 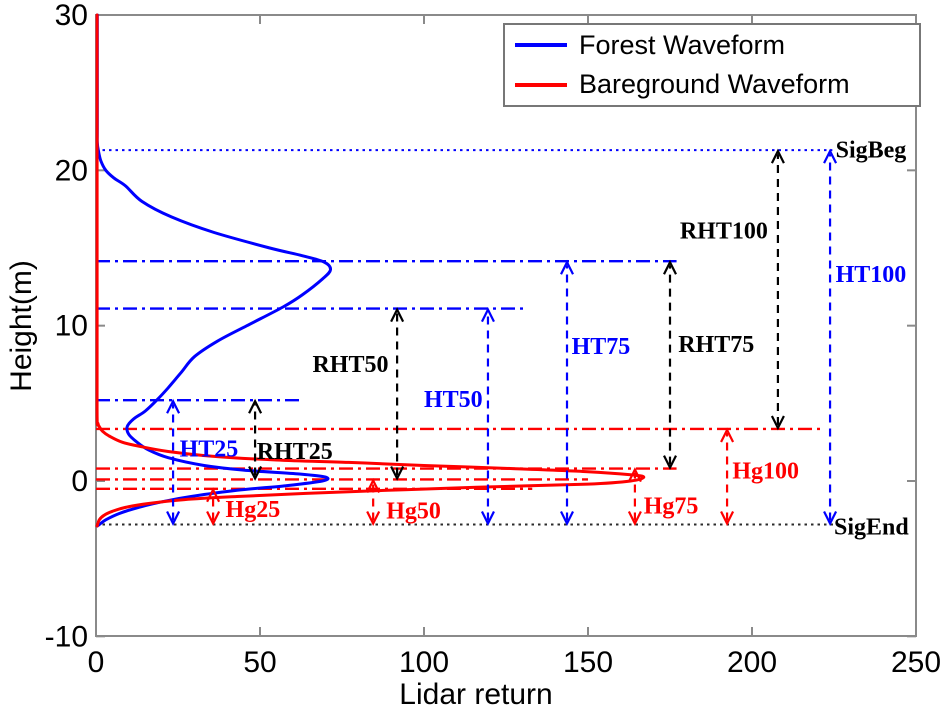 I want to click on forest-line-sample, so click(x=541, y=45).